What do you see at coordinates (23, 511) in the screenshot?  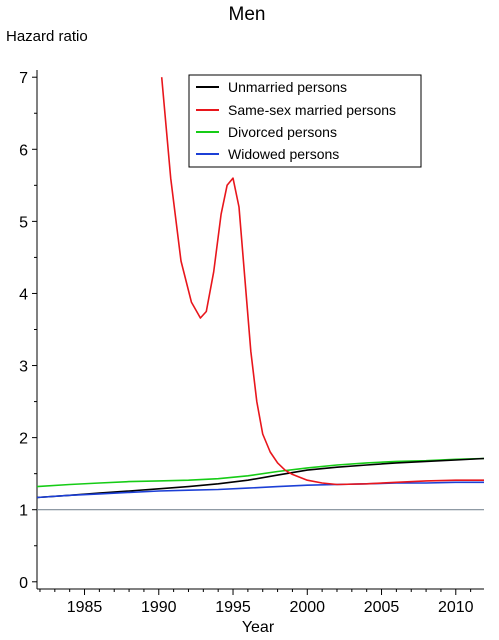 I see `y-tick-label: 1` at bounding box center [23, 511].